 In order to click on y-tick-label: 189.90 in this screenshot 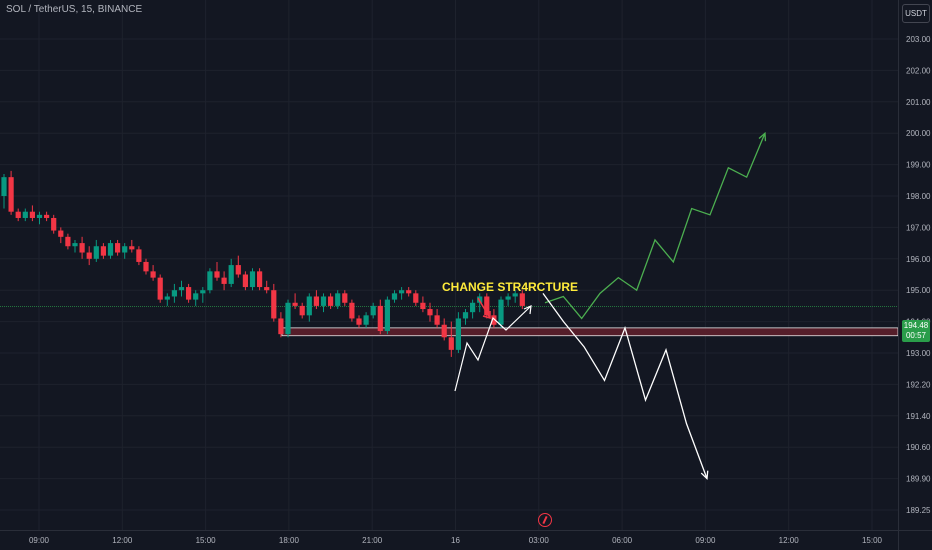, I will do `click(918, 479)`.